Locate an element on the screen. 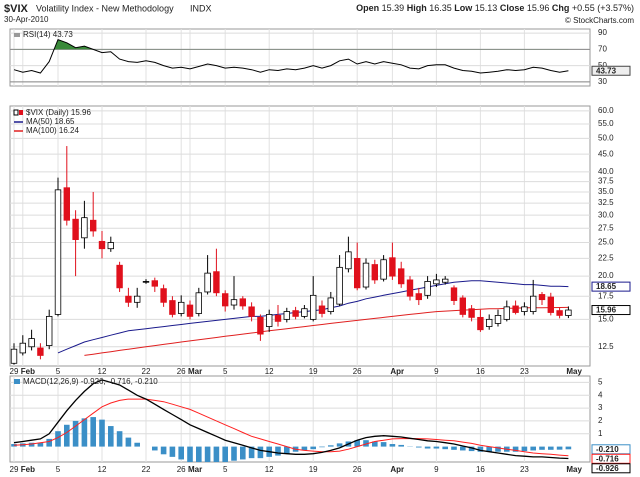  y-tick-label: 25.0 is located at coordinates (606, 242).